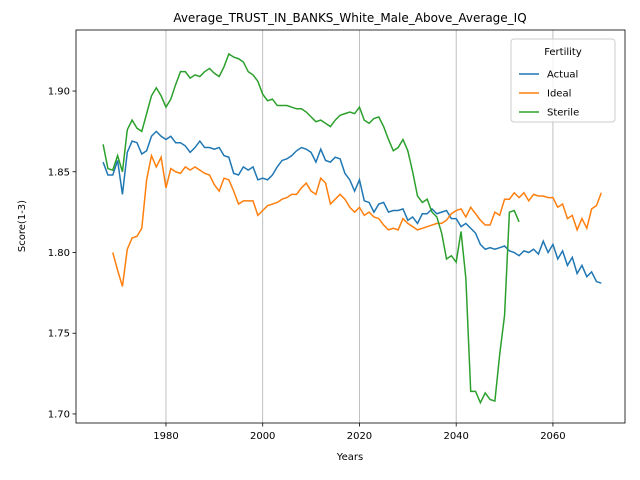  What do you see at coordinates (59, 92) in the screenshot?
I see `y-tick-label: 1.90` at bounding box center [59, 92].